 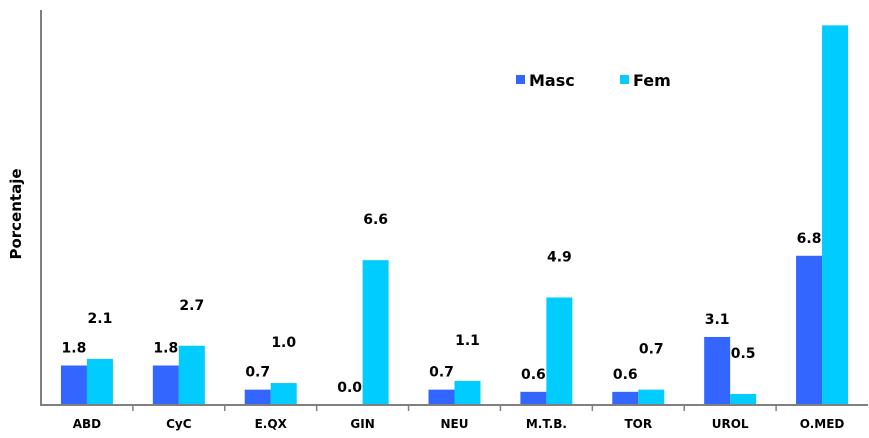 What do you see at coordinates (73, 385) in the screenshot?
I see `bar-masc-abd` at bounding box center [73, 385].